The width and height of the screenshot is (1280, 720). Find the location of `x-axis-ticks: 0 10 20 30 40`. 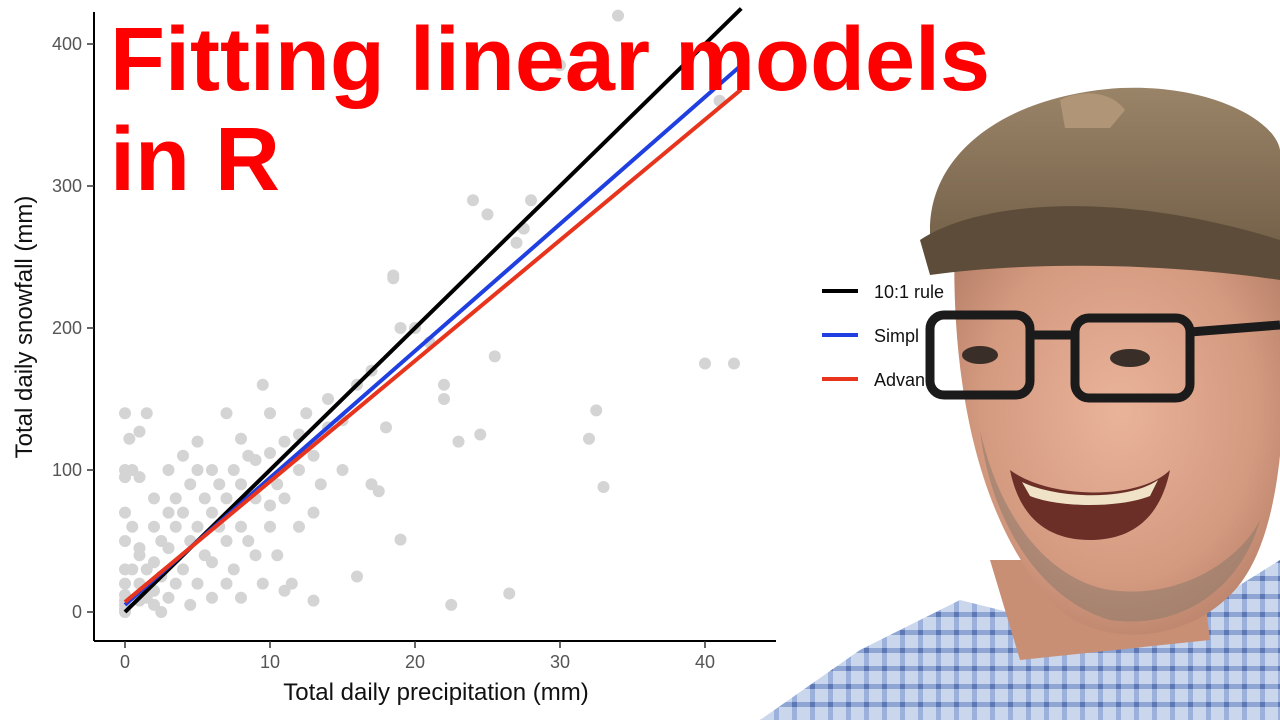

x-axis-ticks: 0 10 20 30 40 is located at coordinates (417, 656).